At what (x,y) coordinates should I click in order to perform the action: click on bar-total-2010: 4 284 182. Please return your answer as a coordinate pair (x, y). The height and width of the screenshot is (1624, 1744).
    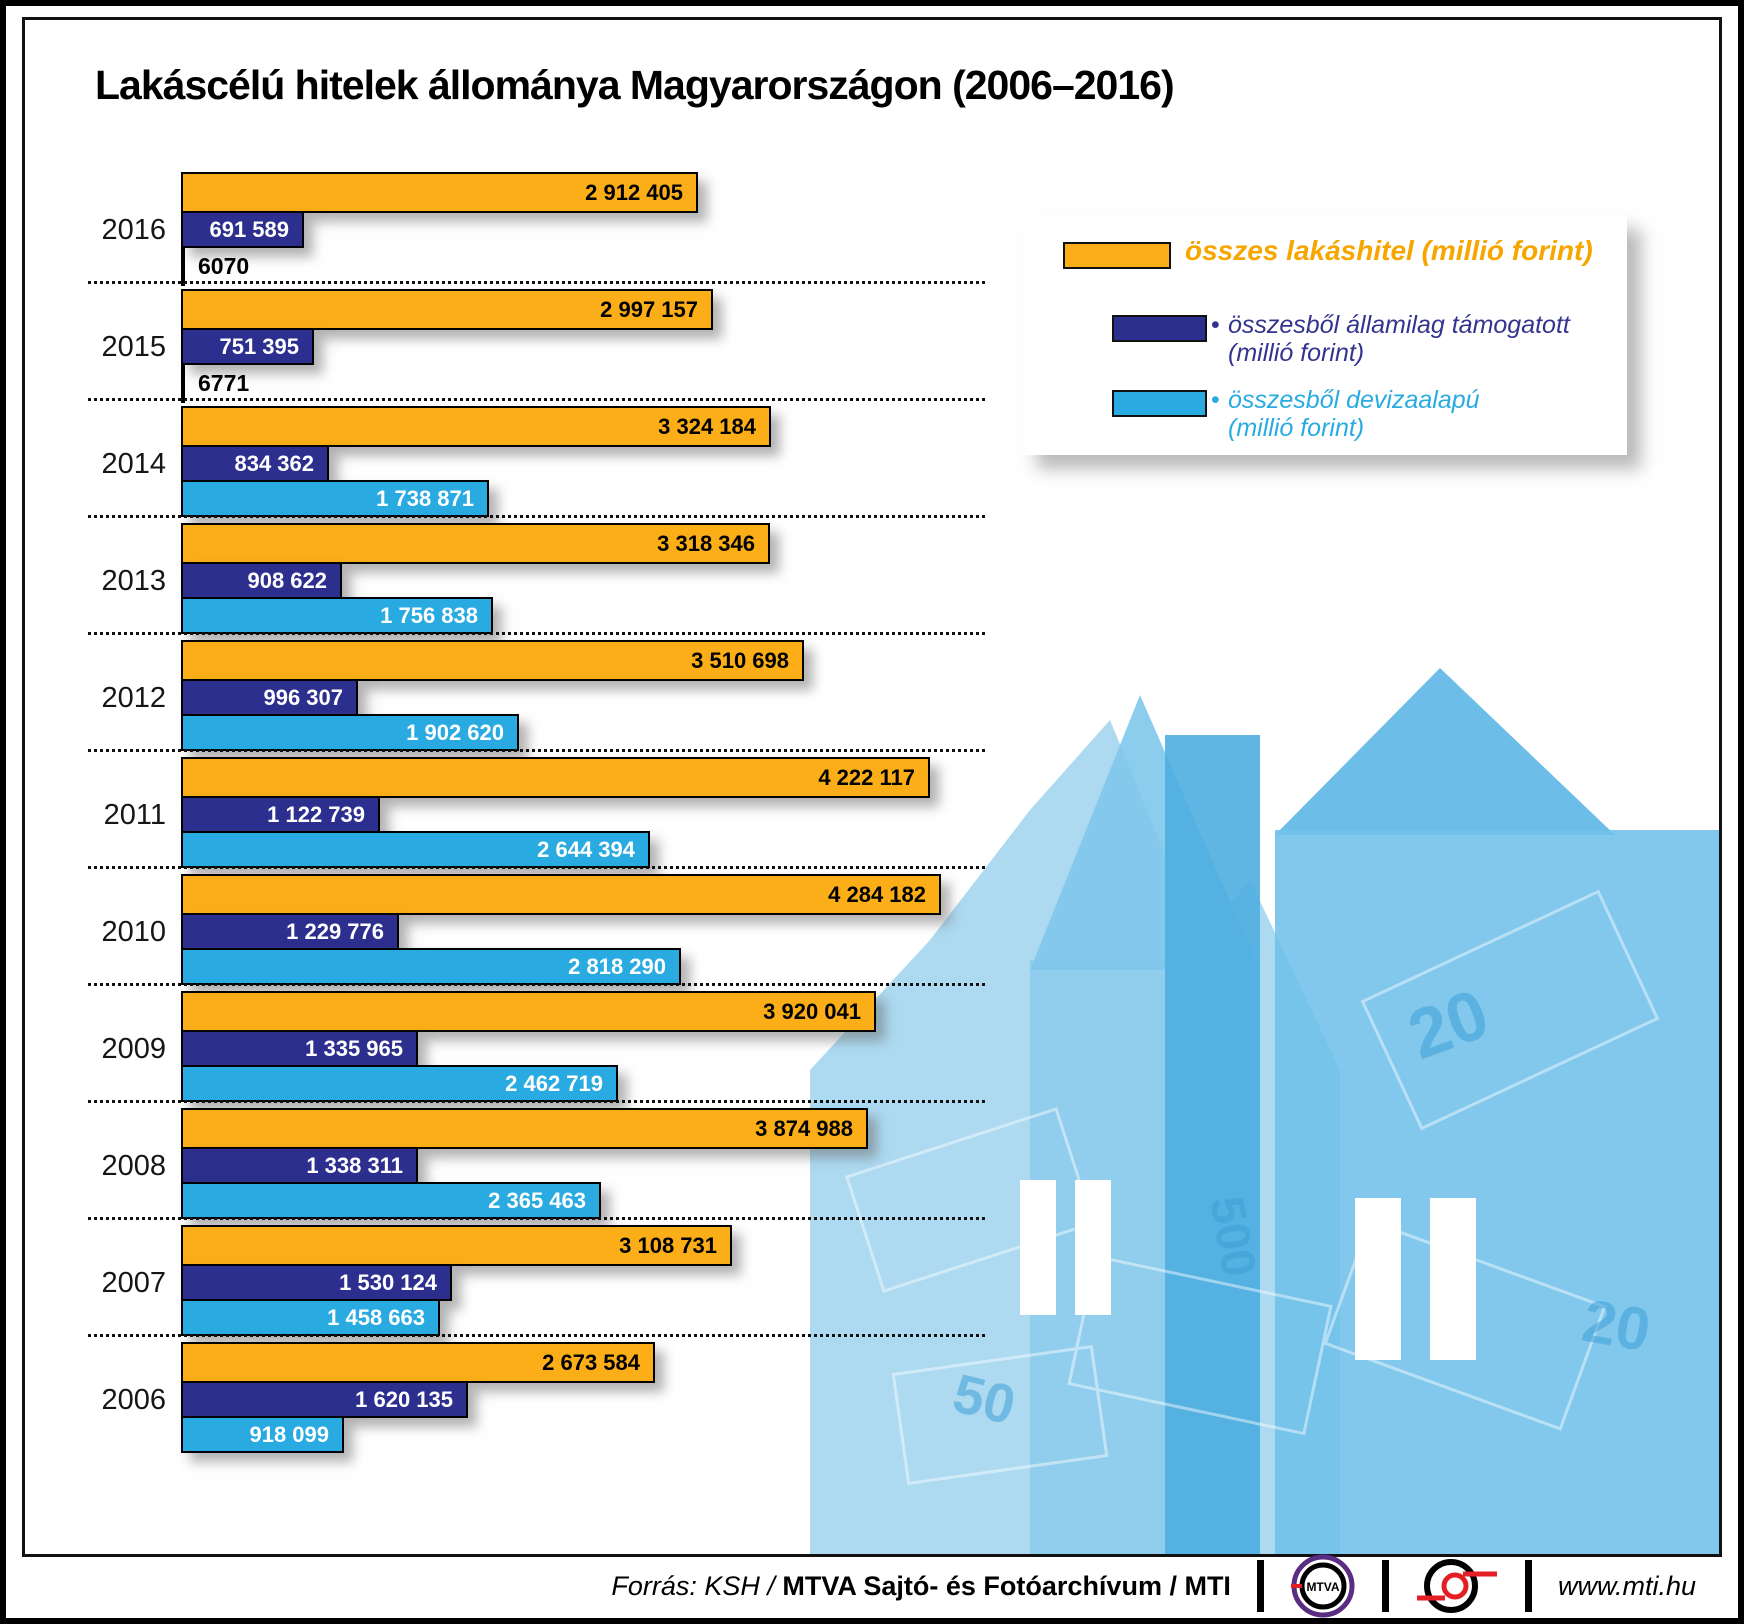
    Looking at the image, I should click on (561, 894).